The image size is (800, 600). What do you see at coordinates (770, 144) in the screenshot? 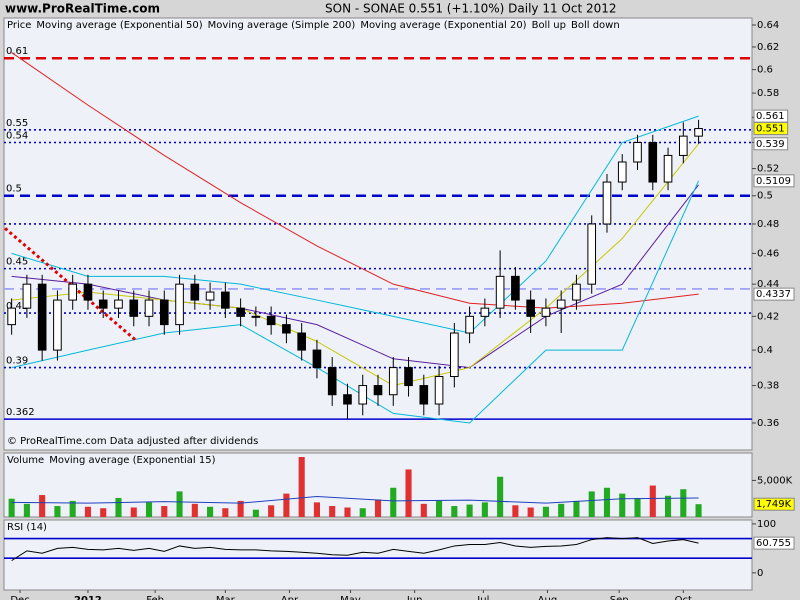
I see `value-box-label: 0.539` at bounding box center [770, 144].